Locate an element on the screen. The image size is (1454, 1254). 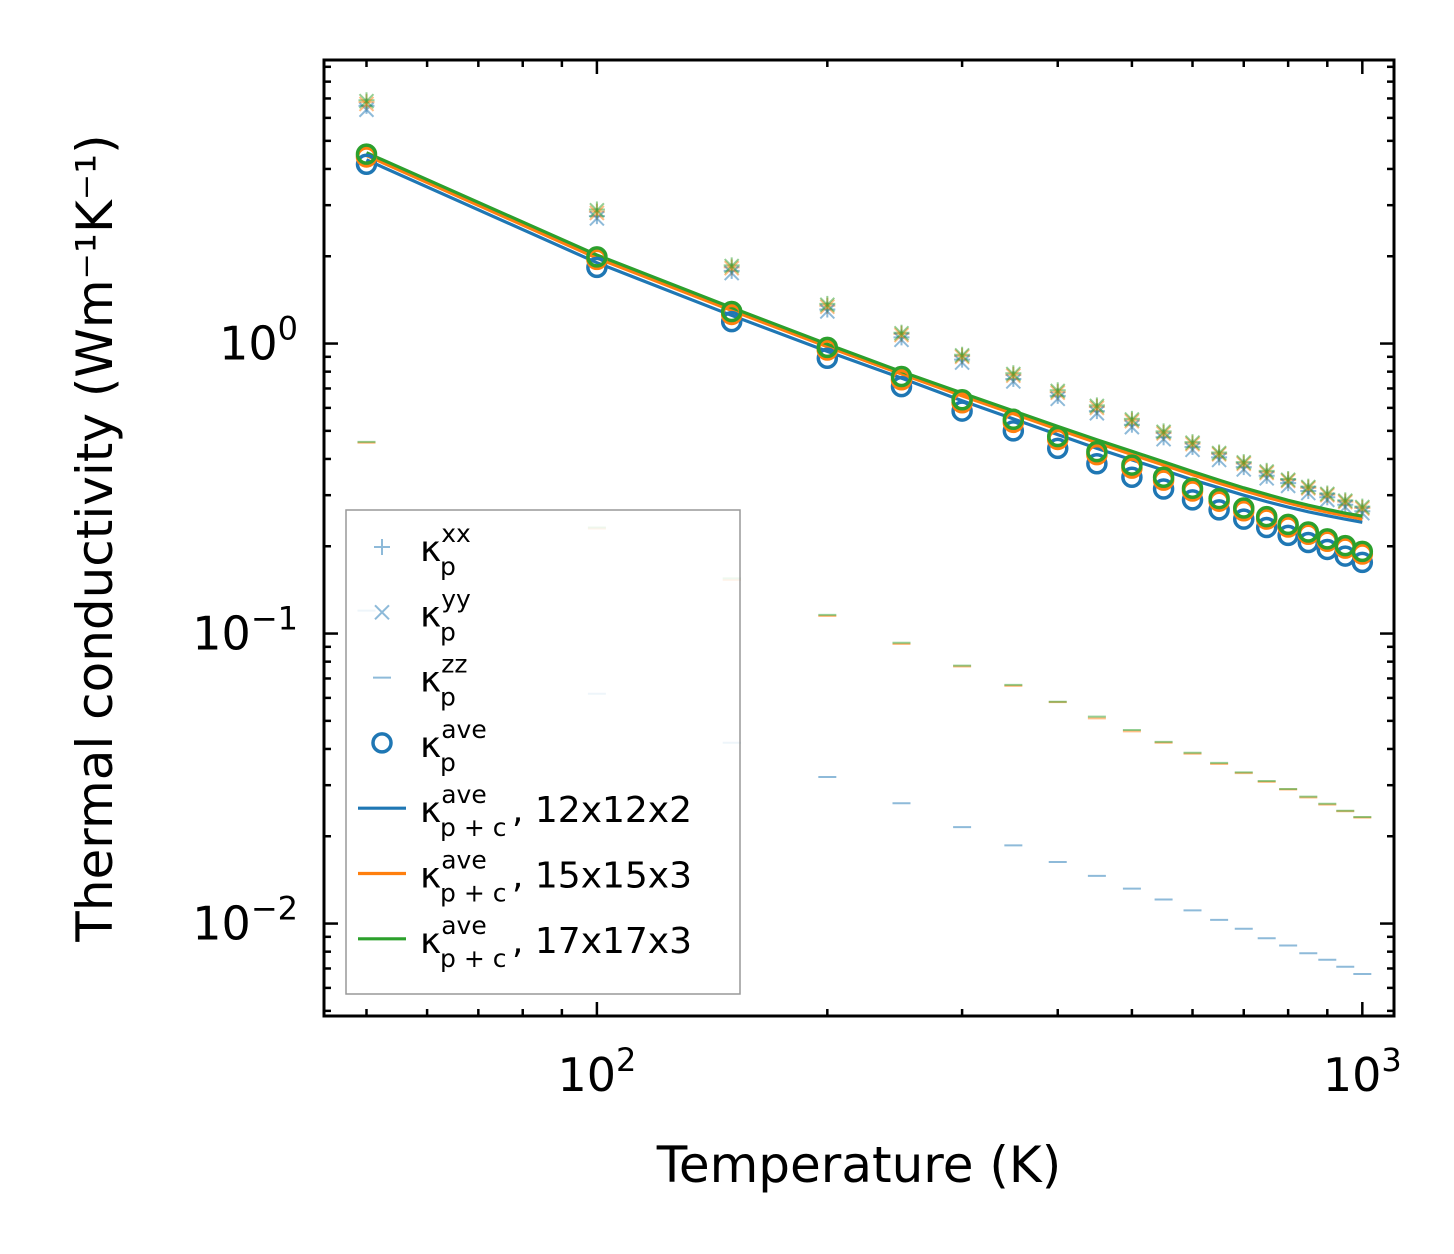
point--p-yy-17x17x3-6 is located at coordinates (1013, 374).